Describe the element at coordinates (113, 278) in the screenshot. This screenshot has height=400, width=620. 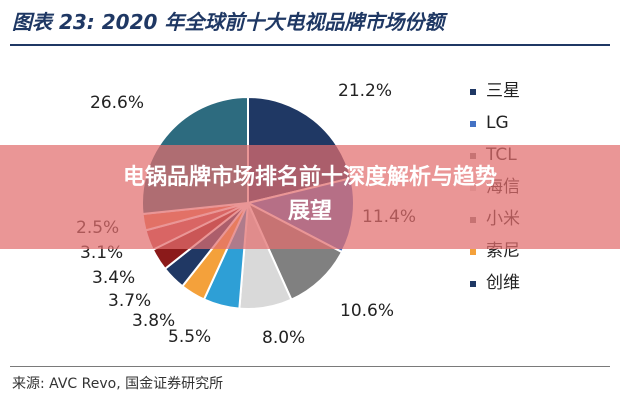
I see `slice-label-7: 3.4%` at that location.